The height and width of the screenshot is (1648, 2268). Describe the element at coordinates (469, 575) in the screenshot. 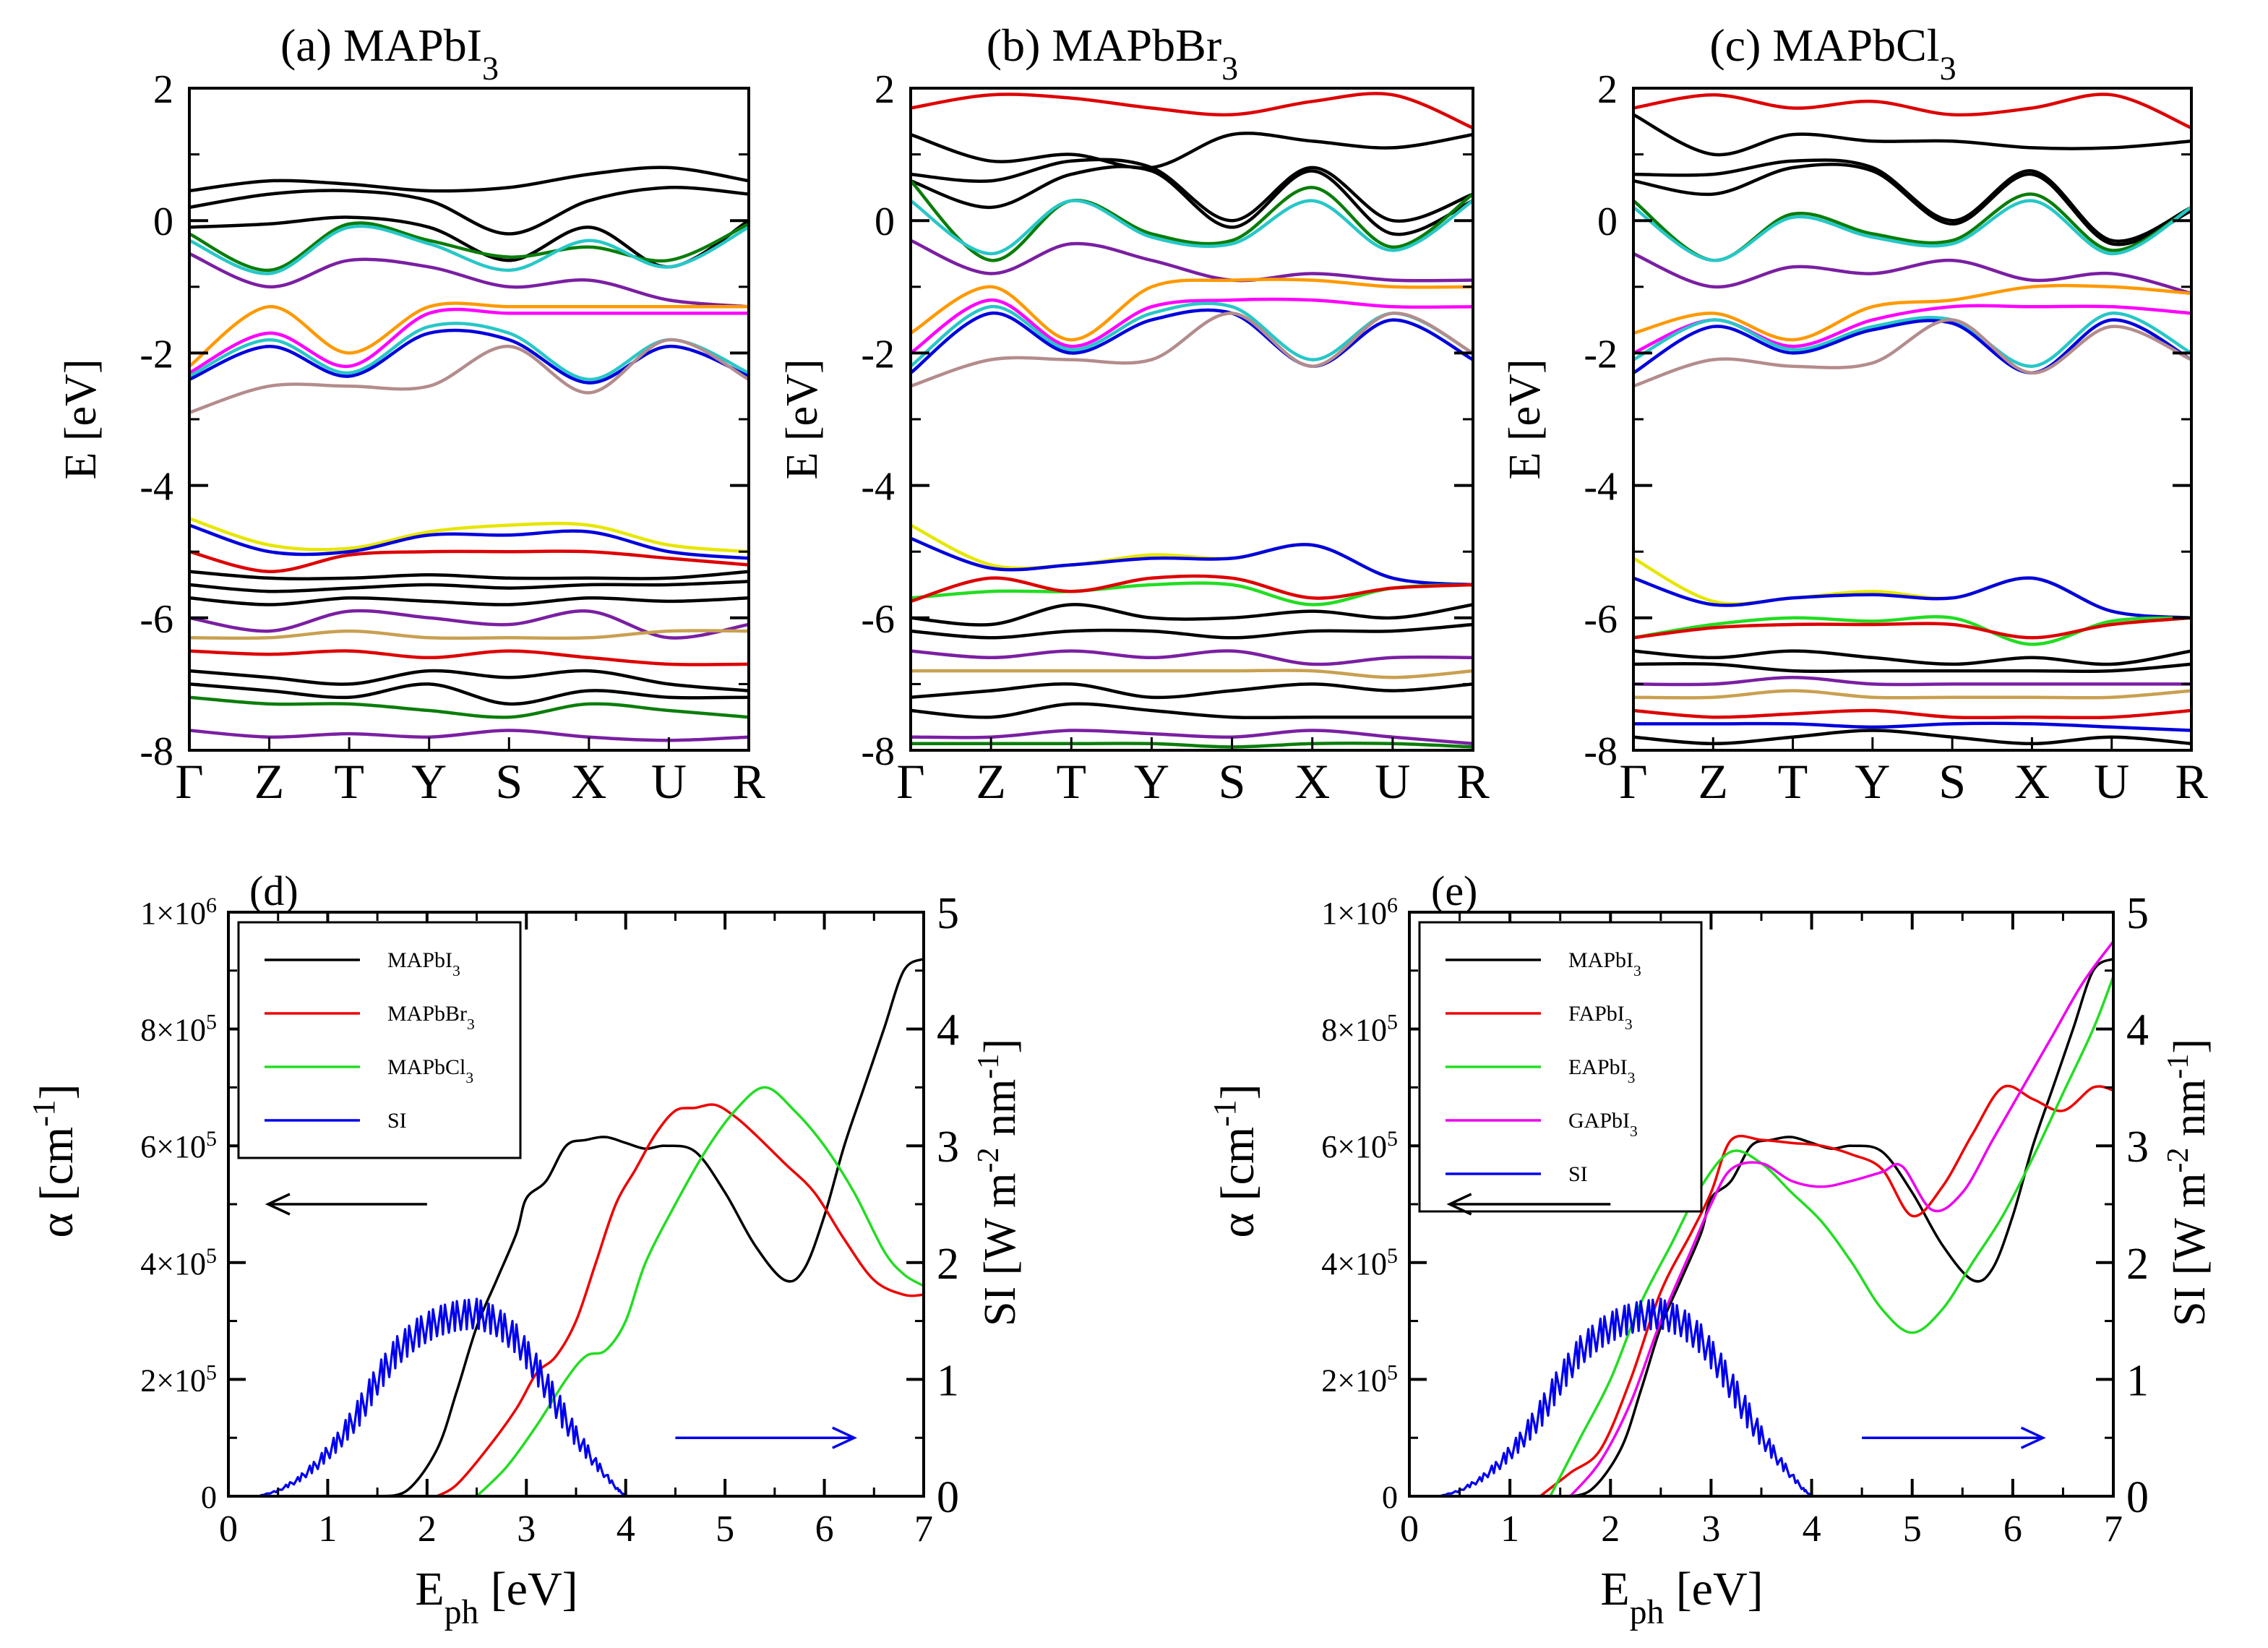

I see `band-line-black-v2a` at that location.